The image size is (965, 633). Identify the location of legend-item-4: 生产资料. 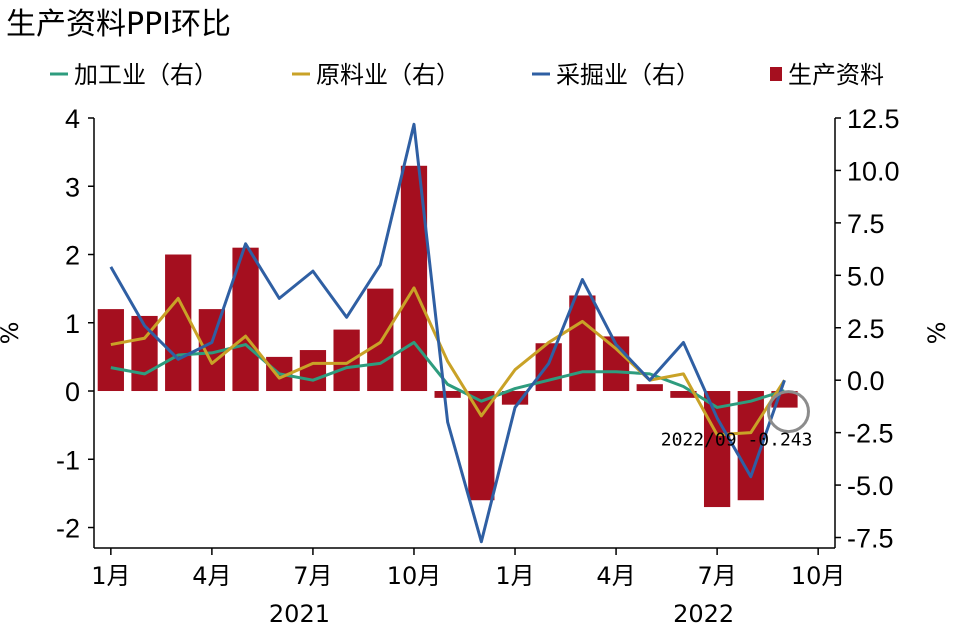
(827, 75).